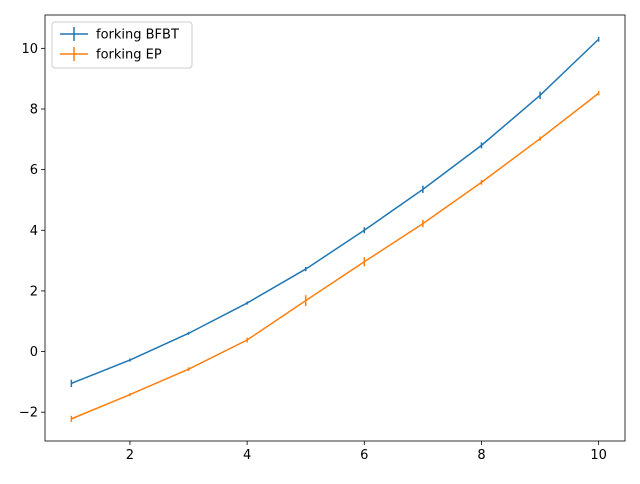 The image size is (640, 484). Describe the element at coordinates (122, 45) in the screenshot. I see `legend: forking BFBT forking EP` at that location.